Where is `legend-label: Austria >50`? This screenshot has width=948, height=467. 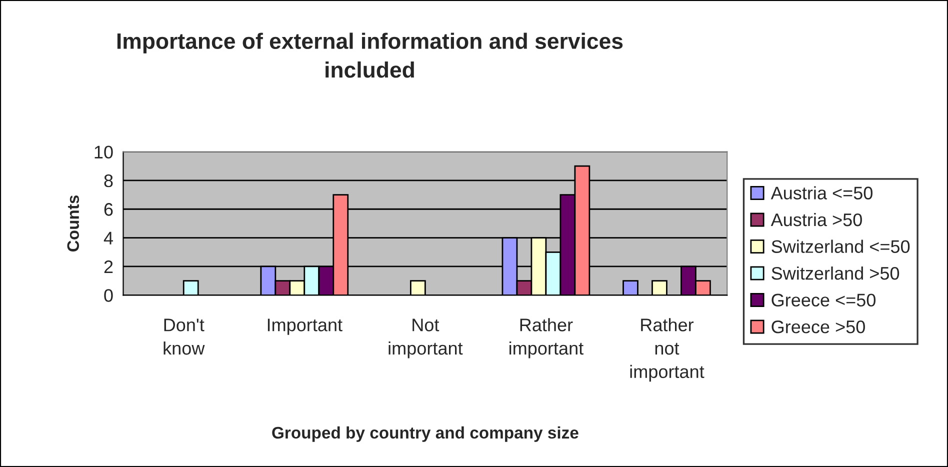 legend-label: Austria >50 is located at coordinates (816, 219).